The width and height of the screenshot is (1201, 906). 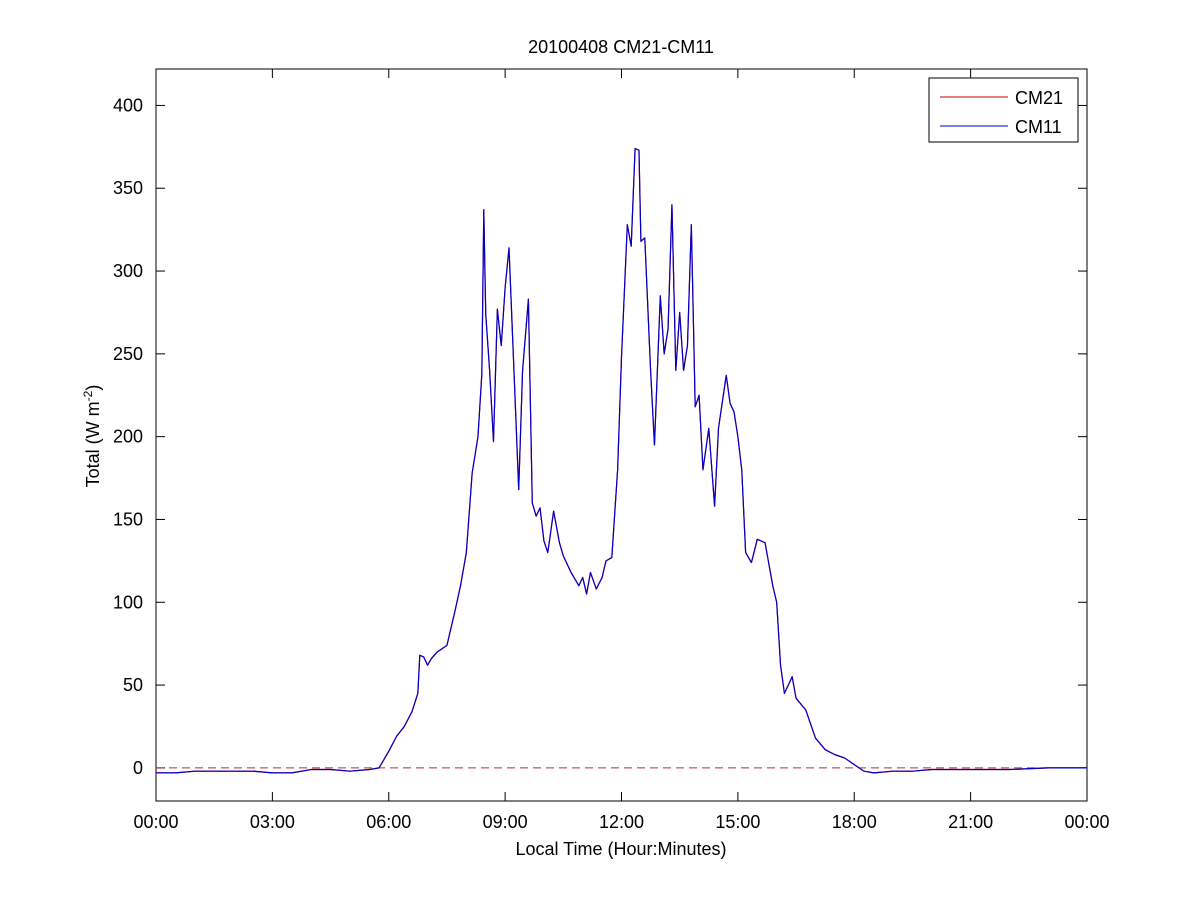 What do you see at coordinates (128, 271) in the screenshot?
I see `y-tick-label: 300` at bounding box center [128, 271].